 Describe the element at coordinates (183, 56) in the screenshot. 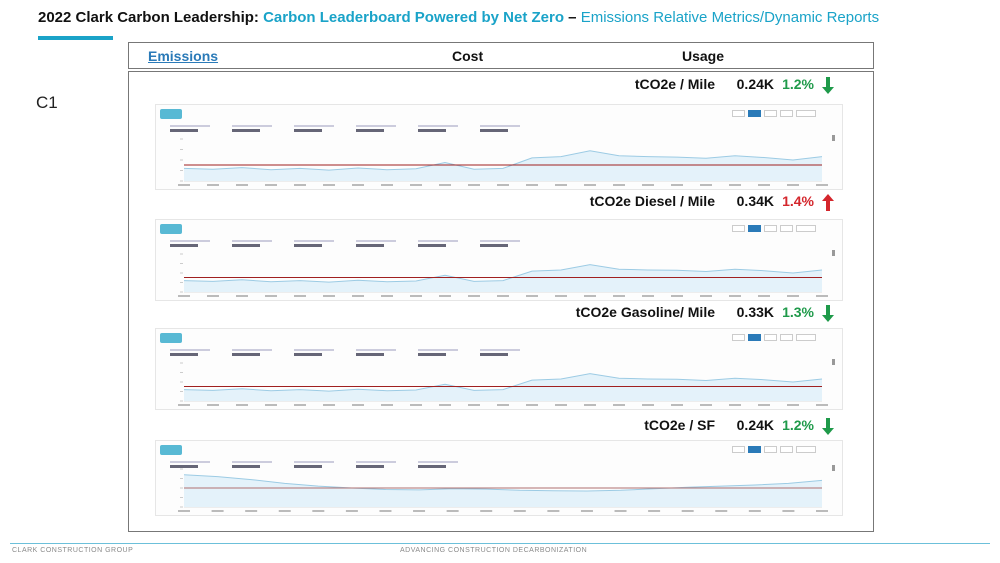

I see `tab-emissions: Emissions` at that location.